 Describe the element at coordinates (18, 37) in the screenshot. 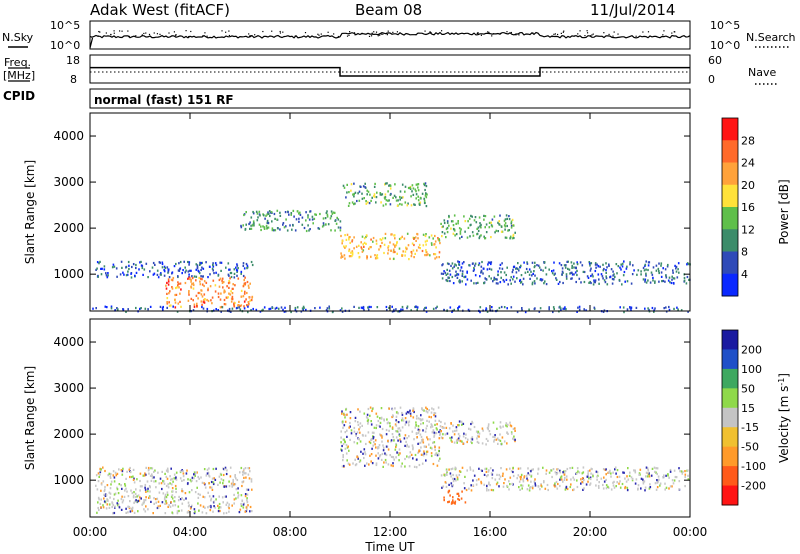

I see `noise-sky-label: N.Sky` at that location.